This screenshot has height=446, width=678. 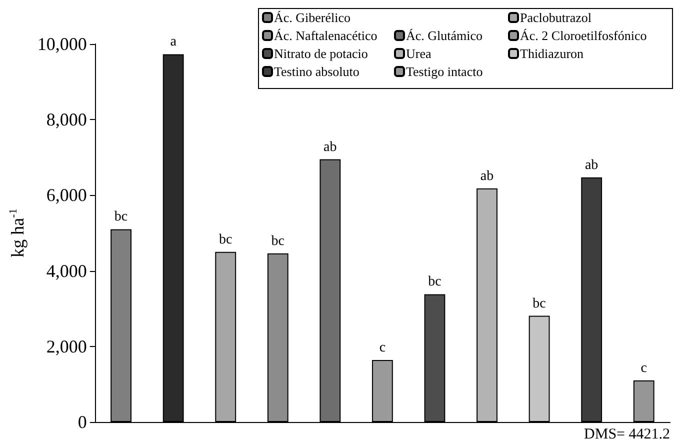 I want to click on y-tick-label: 0, so click(x=82, y=422).